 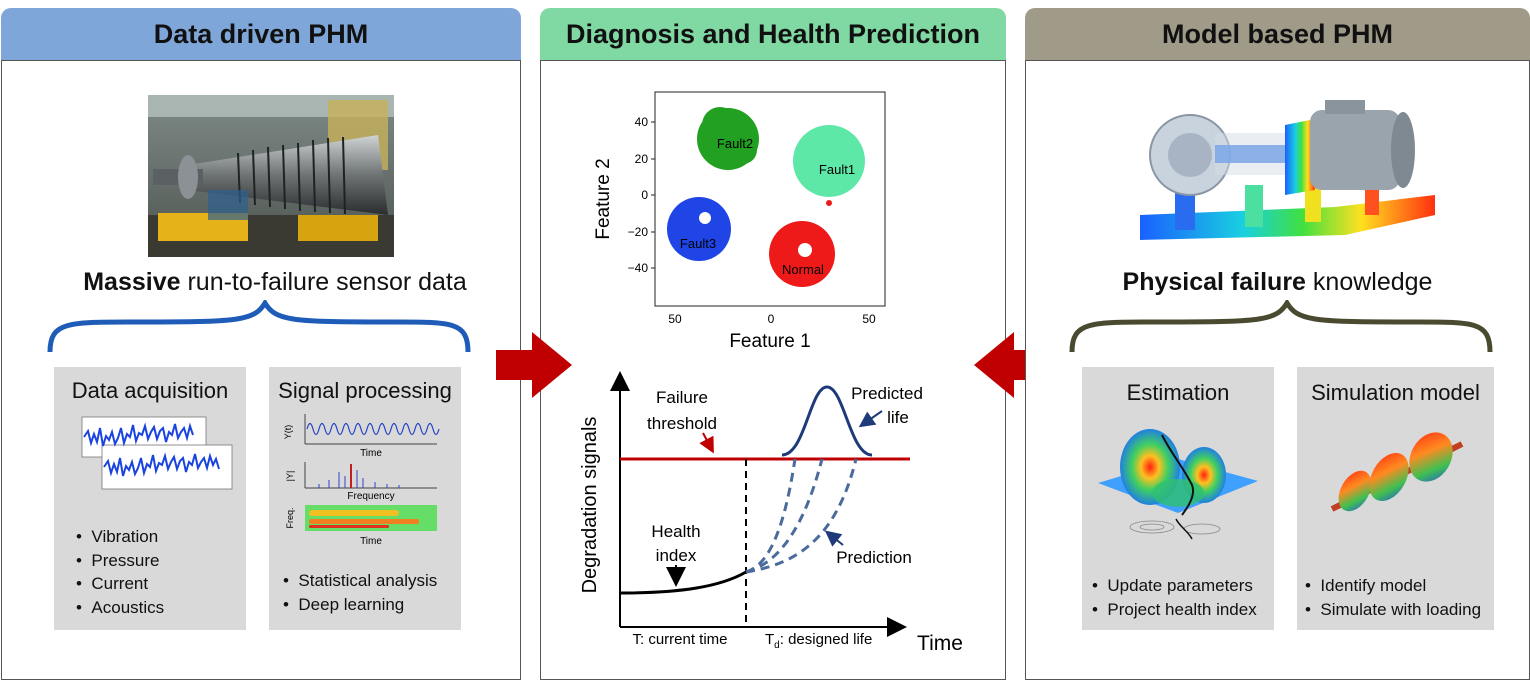 I want to click on signal-processing-plots: Y(t) Time |Y| Frequency Freq. Time, so click(x=361, y=480).